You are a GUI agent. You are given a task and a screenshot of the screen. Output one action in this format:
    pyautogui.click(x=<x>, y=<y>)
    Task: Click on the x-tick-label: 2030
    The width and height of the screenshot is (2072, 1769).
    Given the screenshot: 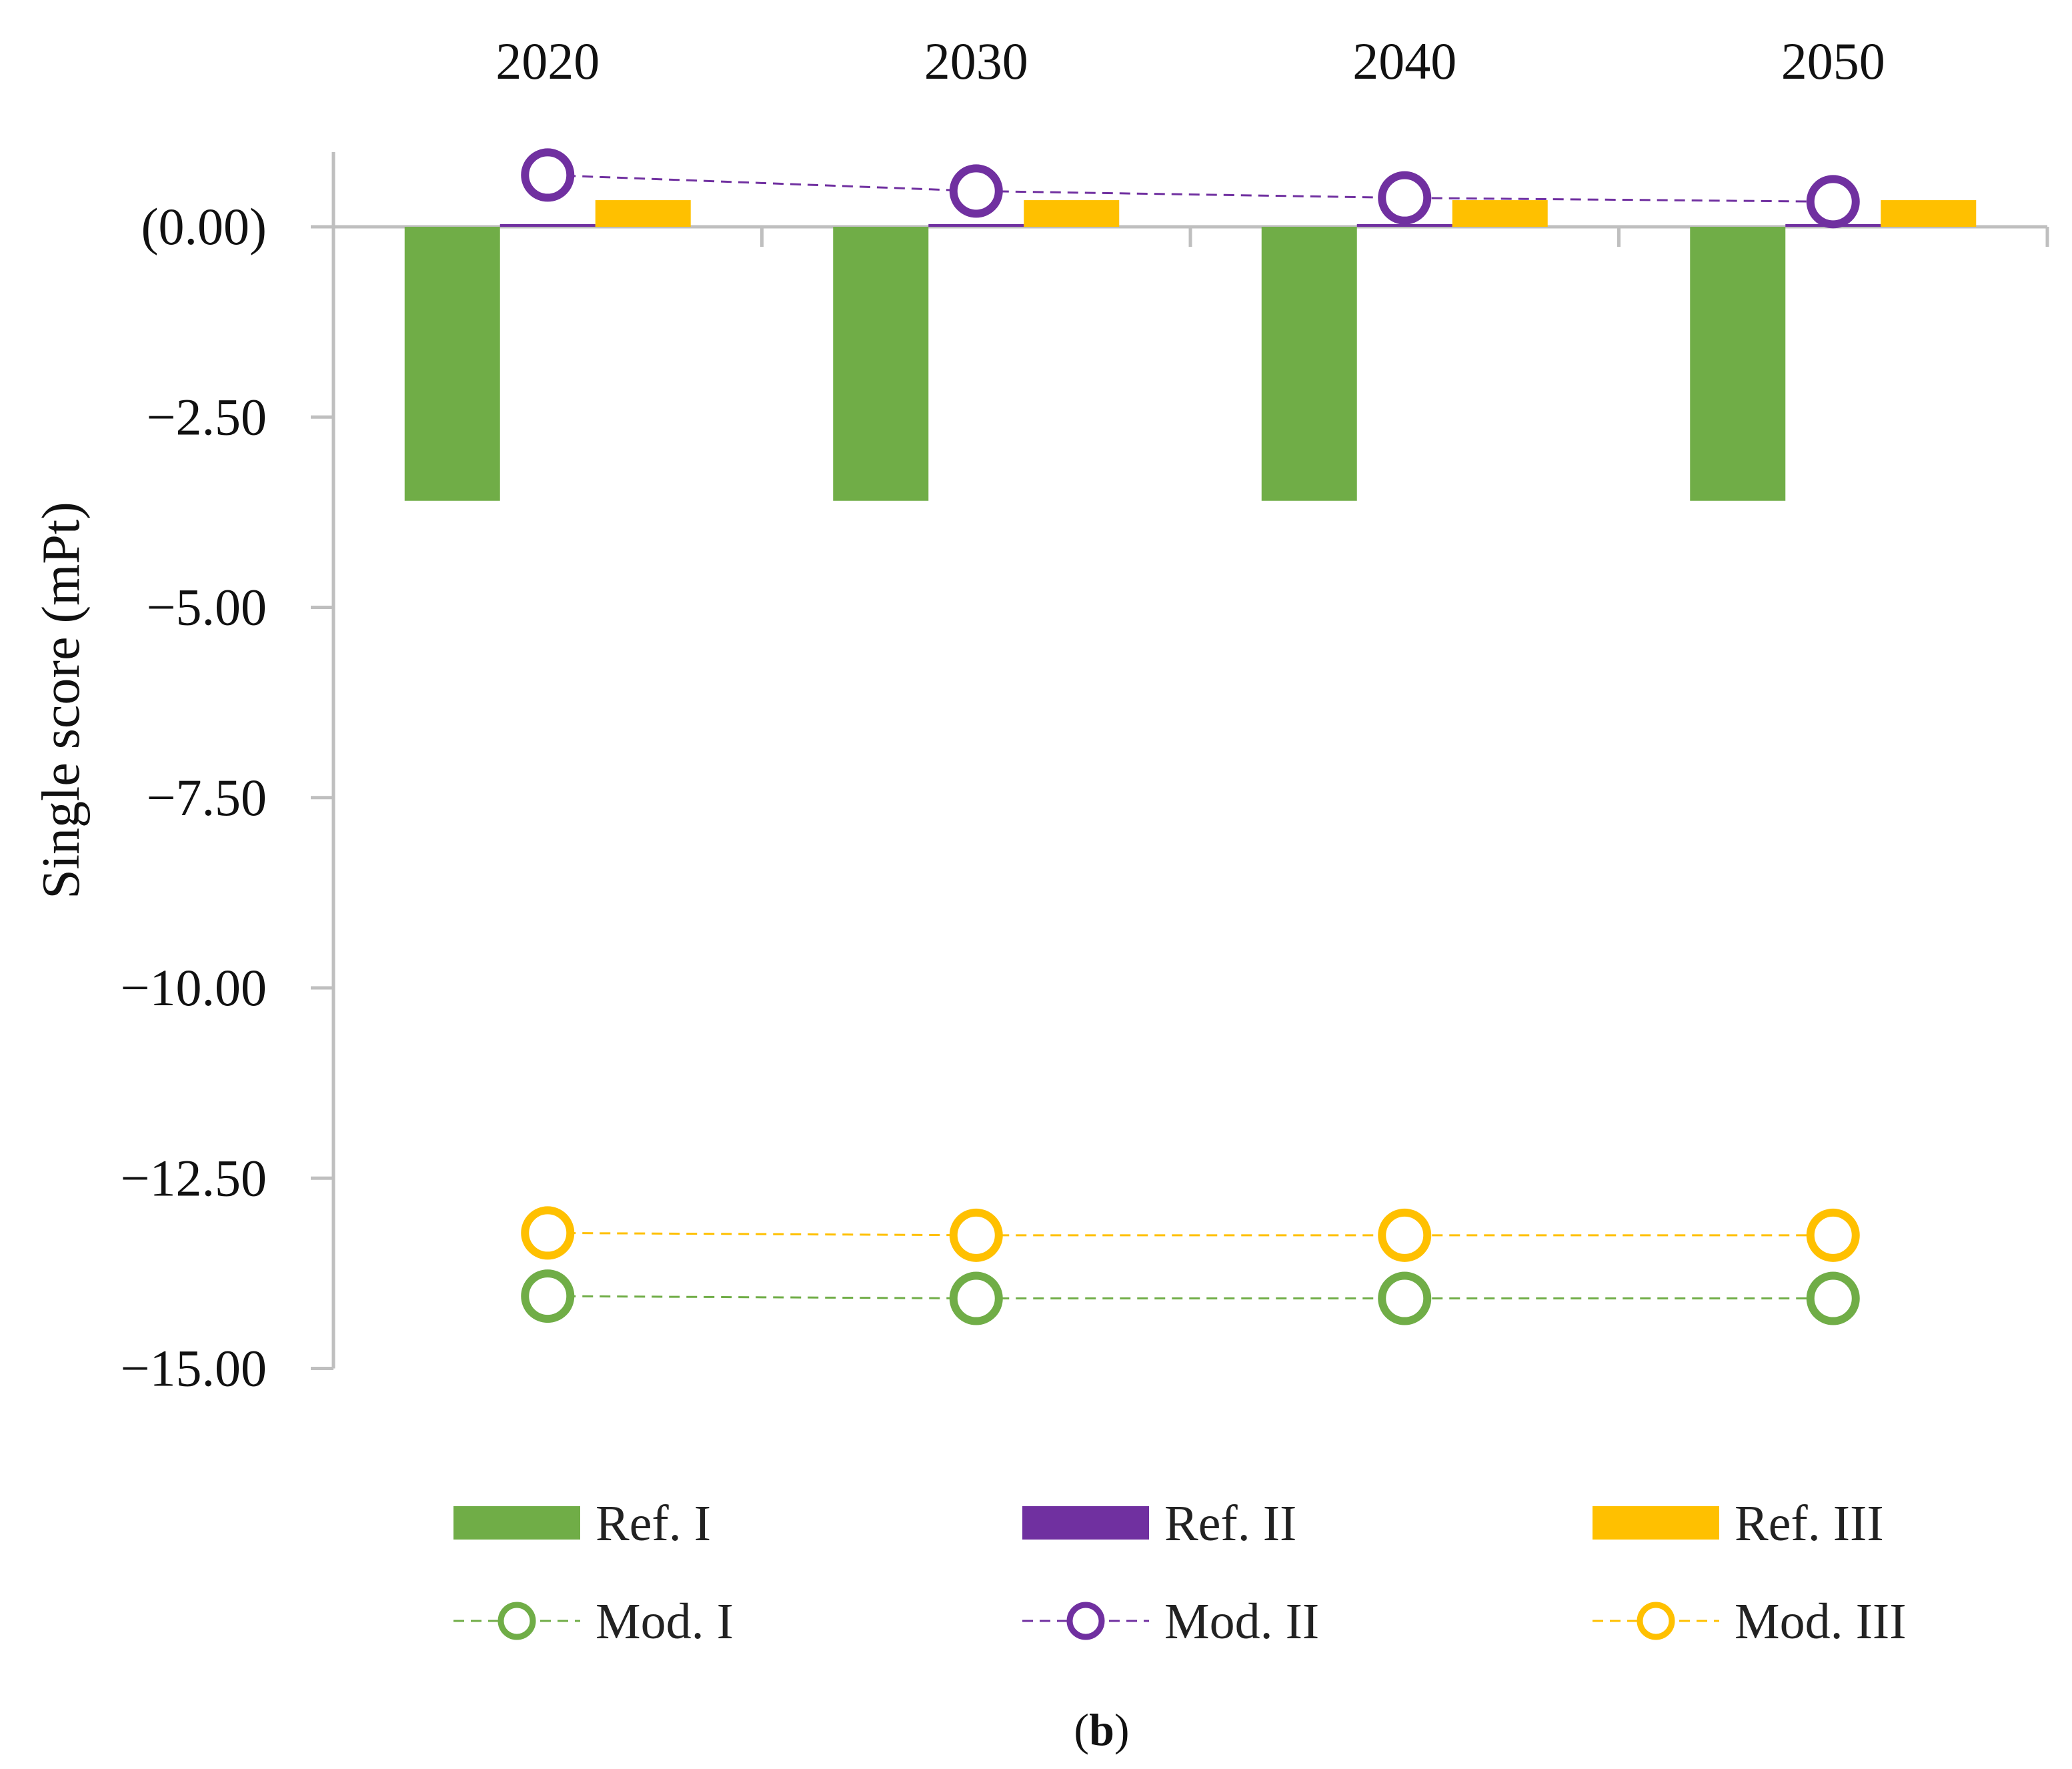 What is the action you would take?
    pyautogui.click(x=976, y=61)
    